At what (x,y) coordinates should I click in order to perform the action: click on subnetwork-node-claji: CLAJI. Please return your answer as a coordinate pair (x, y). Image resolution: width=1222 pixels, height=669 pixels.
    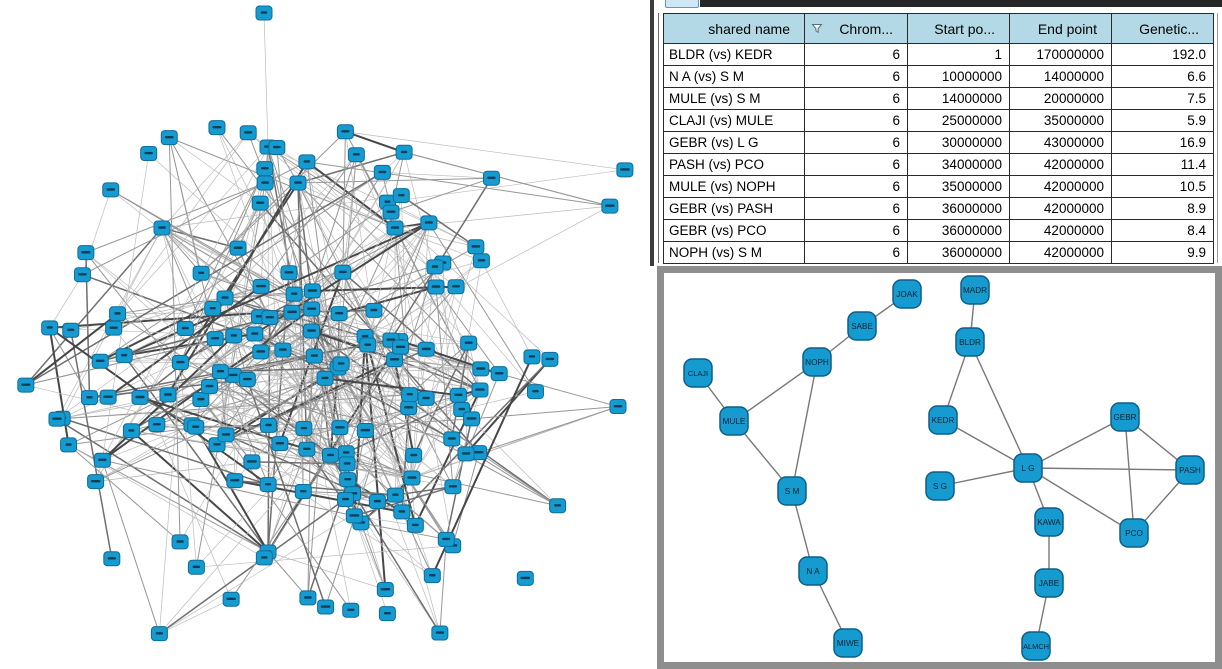
    Looking at the image, I should click on (698, 373).